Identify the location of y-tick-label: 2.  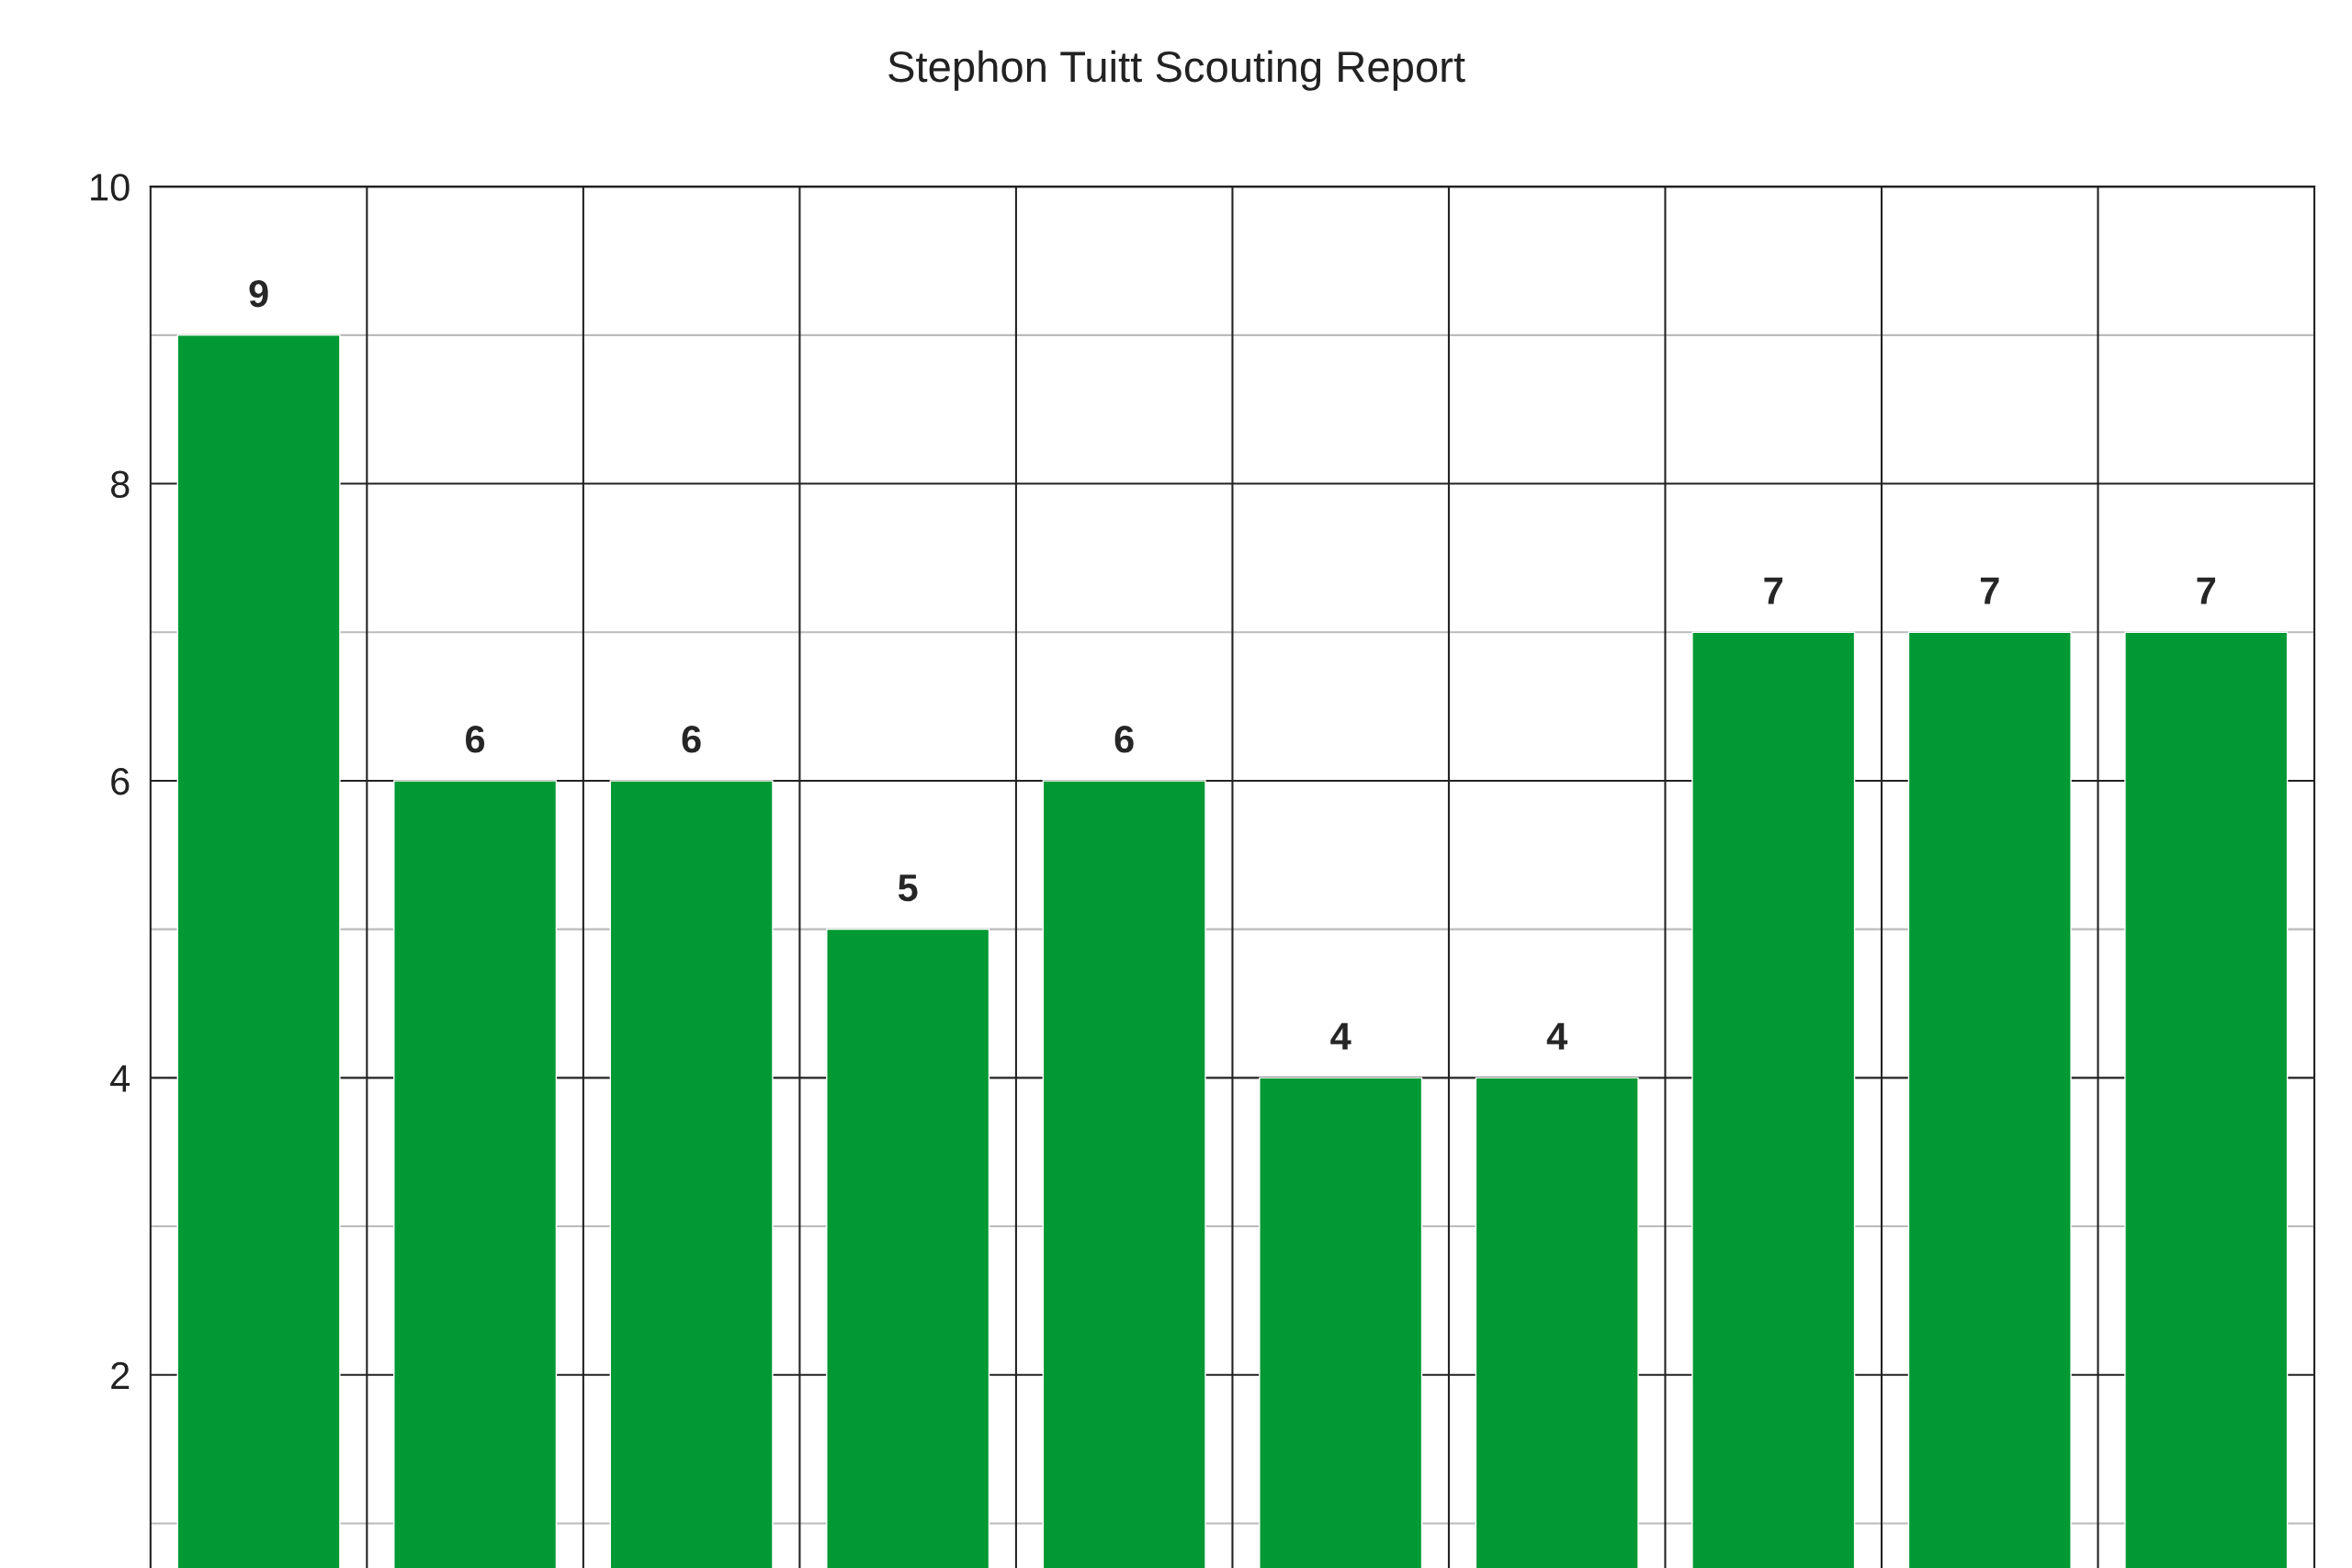
(121, 1375).